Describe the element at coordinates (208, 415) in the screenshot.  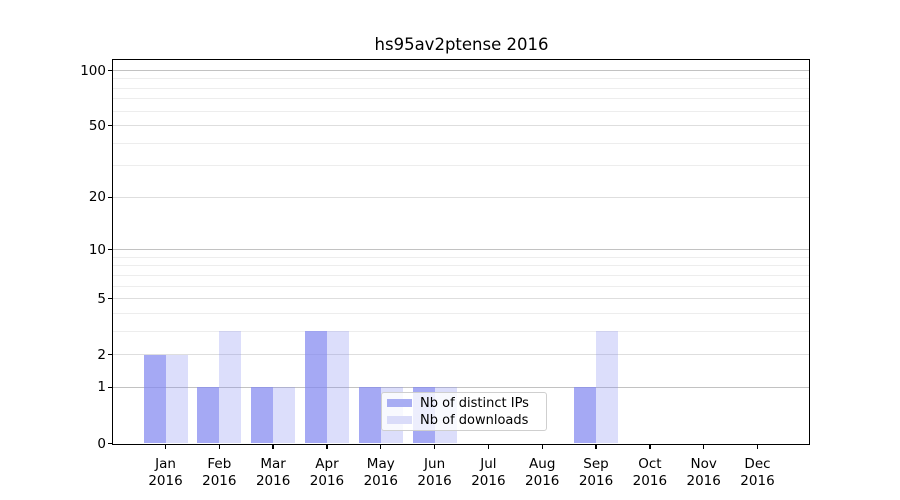
I see `bar-distinct-ips-feb` at that location.